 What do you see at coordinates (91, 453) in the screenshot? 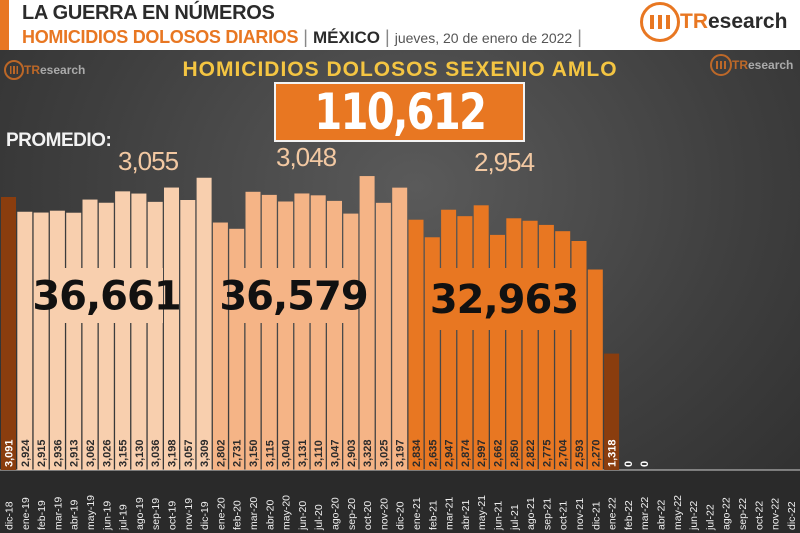
I see `data-label-may-19: 3,062` at bounding box center [91, 453].